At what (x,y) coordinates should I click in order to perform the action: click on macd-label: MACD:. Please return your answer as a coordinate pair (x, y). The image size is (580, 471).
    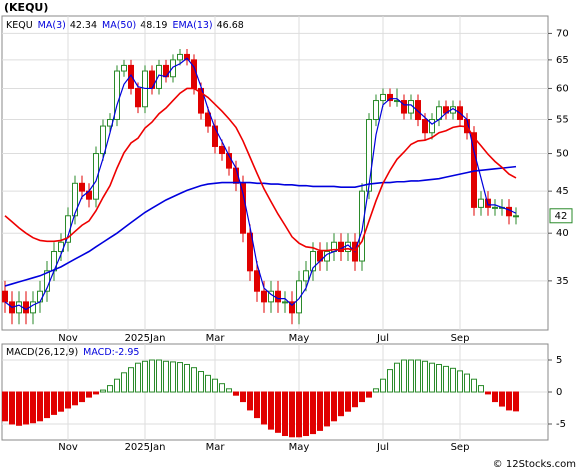
    Looking at the image, I should click on (99, 352).